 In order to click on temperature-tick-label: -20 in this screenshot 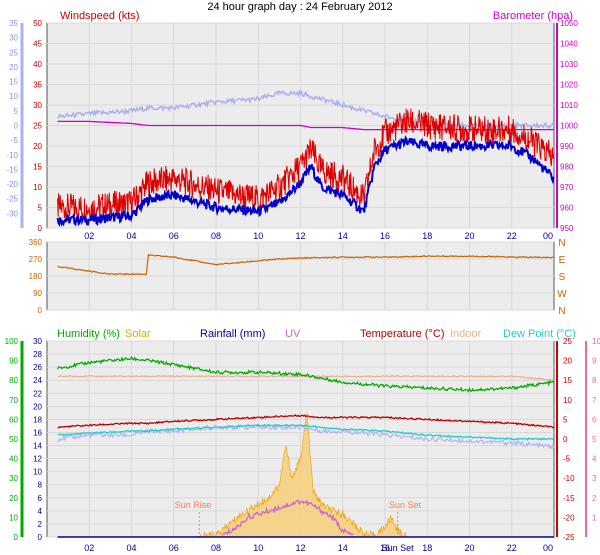, I will do `click(569, 517)`.